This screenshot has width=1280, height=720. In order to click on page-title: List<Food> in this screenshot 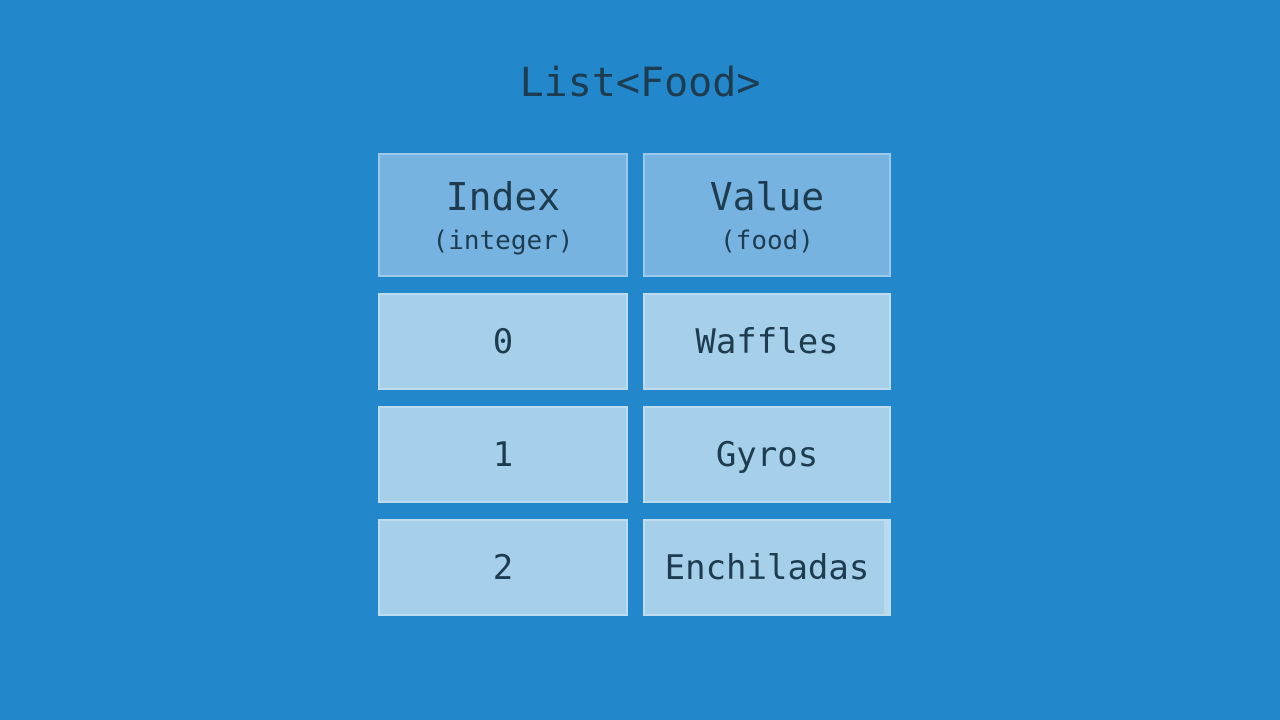, I will do `click(640, 83)`.